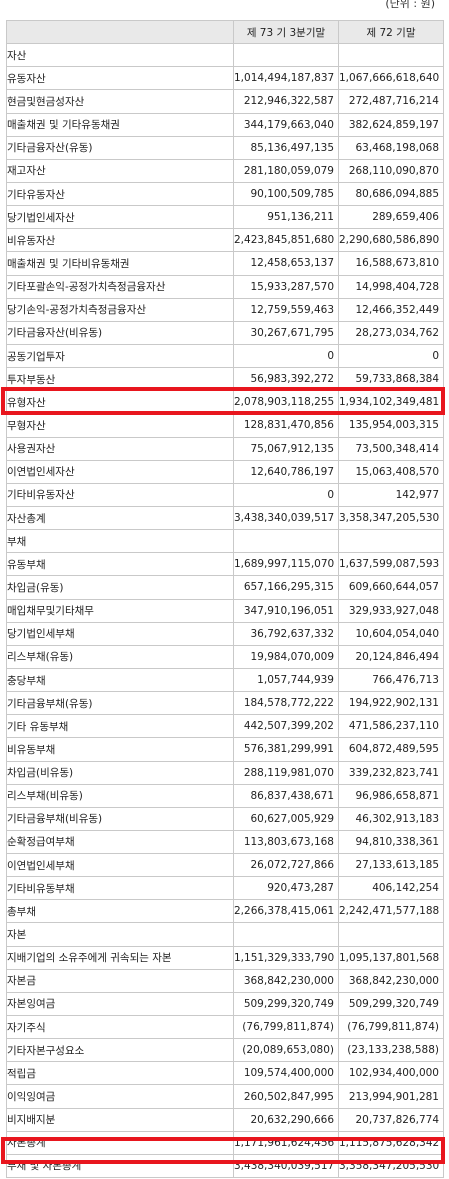 This screenshot has width=449, height=1179. Describe the element at coordinates (286, 1096) in the screenshot. I see `current-period-value: 260,502,847,995` at that location.